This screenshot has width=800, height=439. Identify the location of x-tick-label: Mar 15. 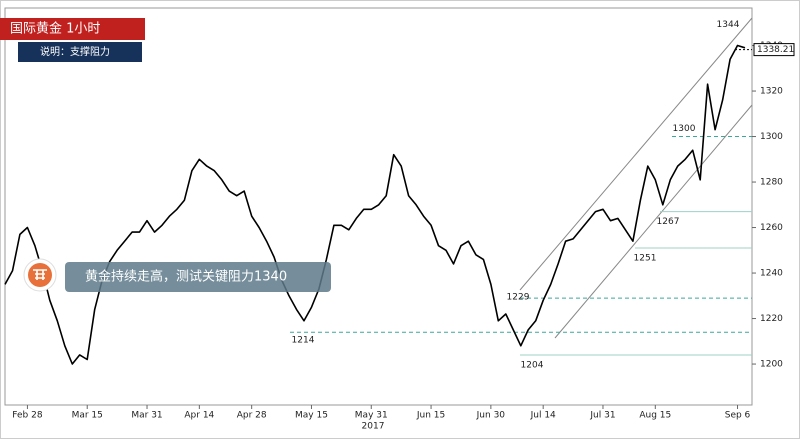
(87, 416).